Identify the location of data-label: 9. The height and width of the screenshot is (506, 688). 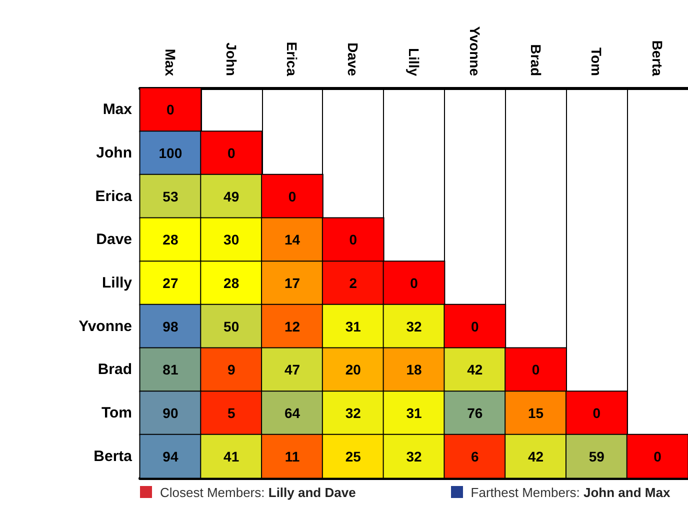
(231, 370).